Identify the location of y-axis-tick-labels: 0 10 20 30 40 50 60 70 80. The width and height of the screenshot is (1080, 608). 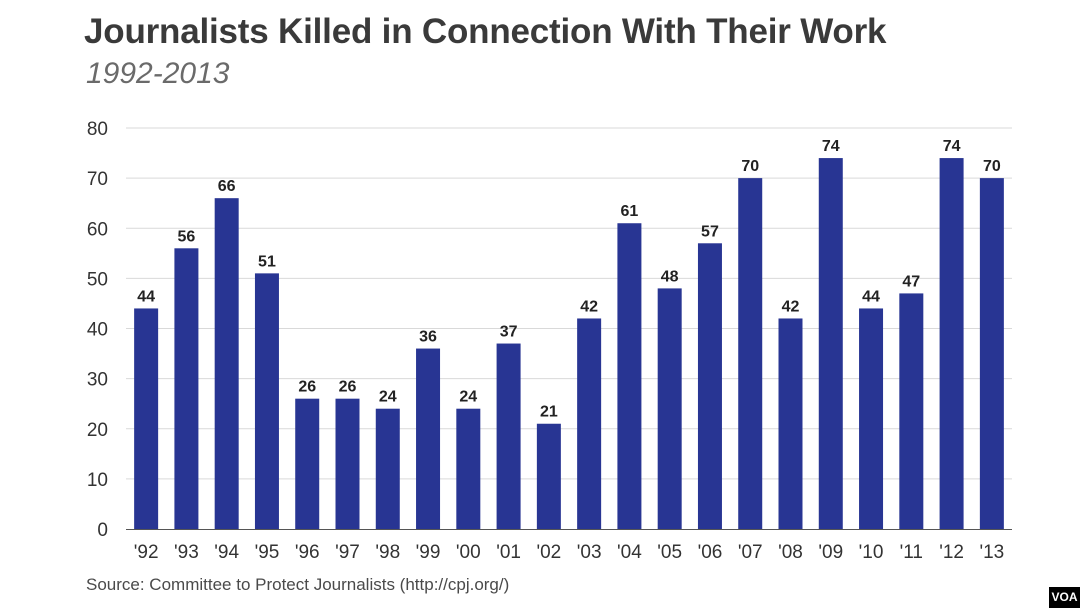
(97, 330).